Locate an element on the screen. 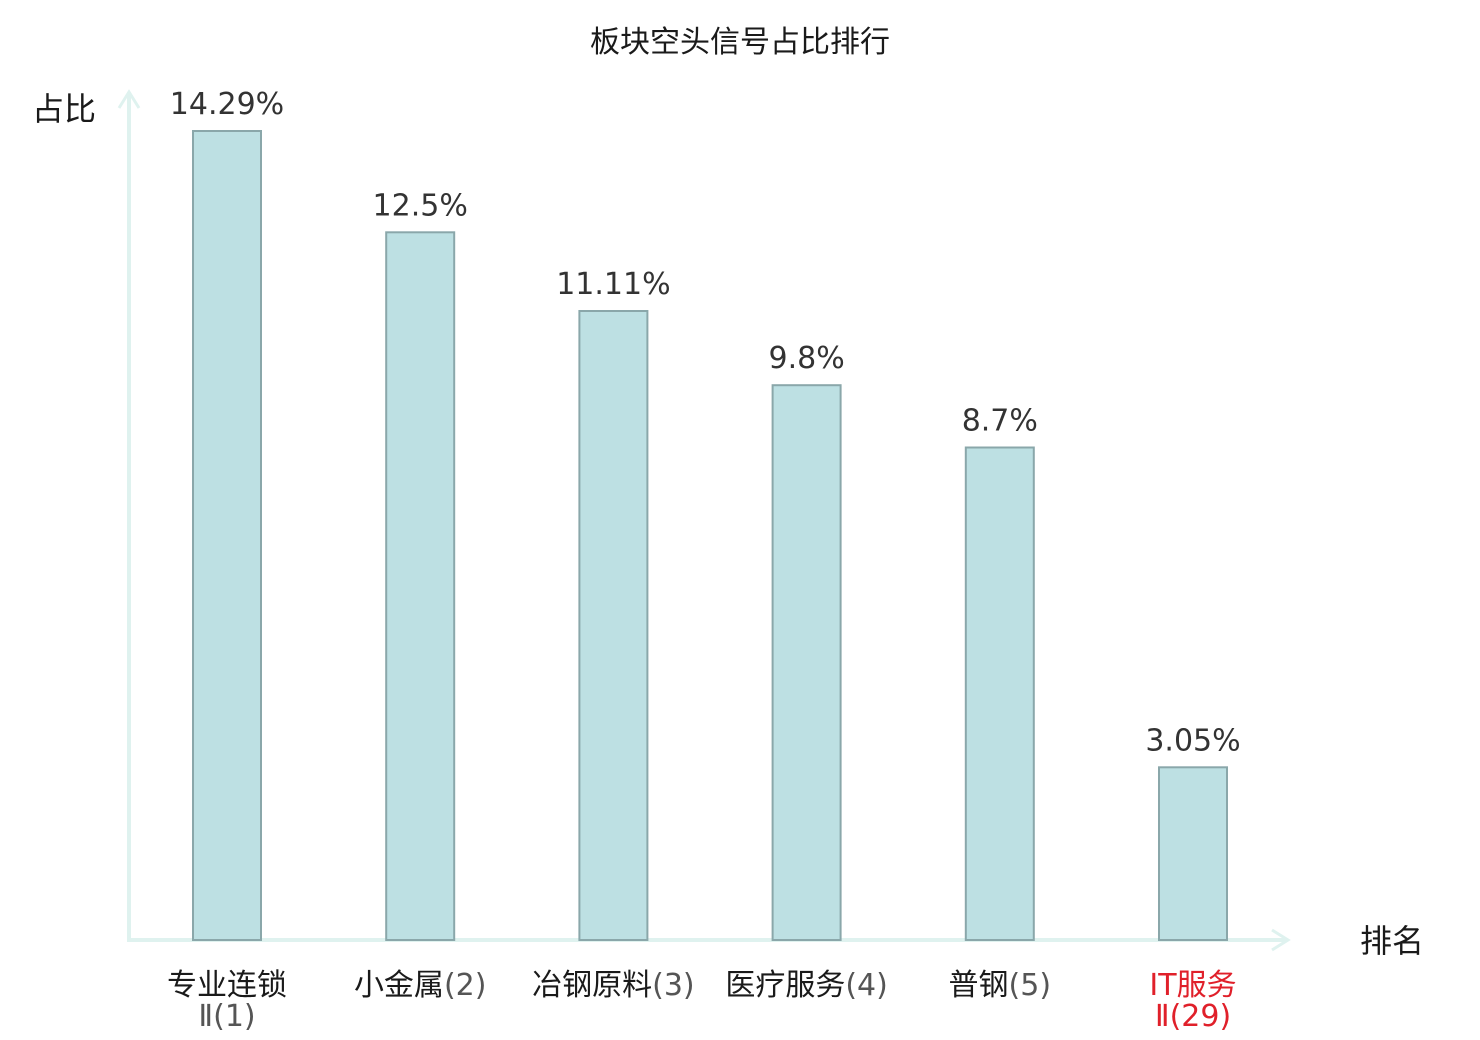 This screenshot has width=1480, height=1040. category-line-2: Ⅱ(1) is located at coordinates (226, 1016).